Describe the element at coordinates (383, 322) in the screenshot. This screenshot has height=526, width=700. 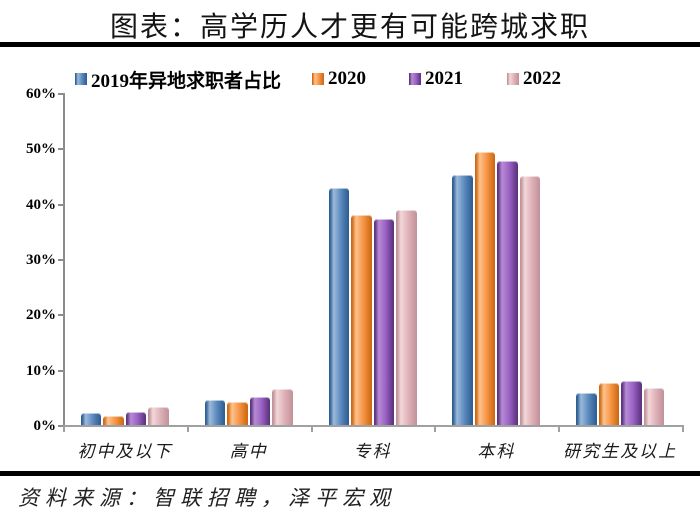
I see `bar-2021-专科` at that location.